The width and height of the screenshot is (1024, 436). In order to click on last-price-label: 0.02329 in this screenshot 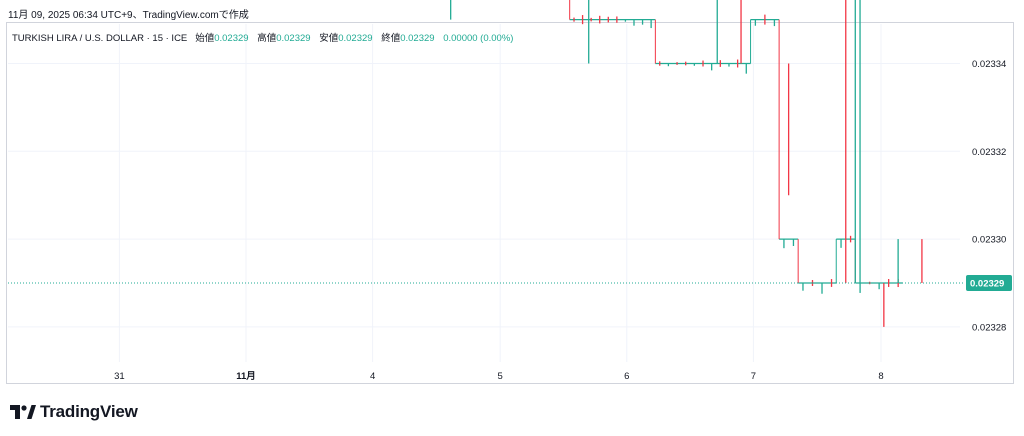, I will do `click(989, 282)`.